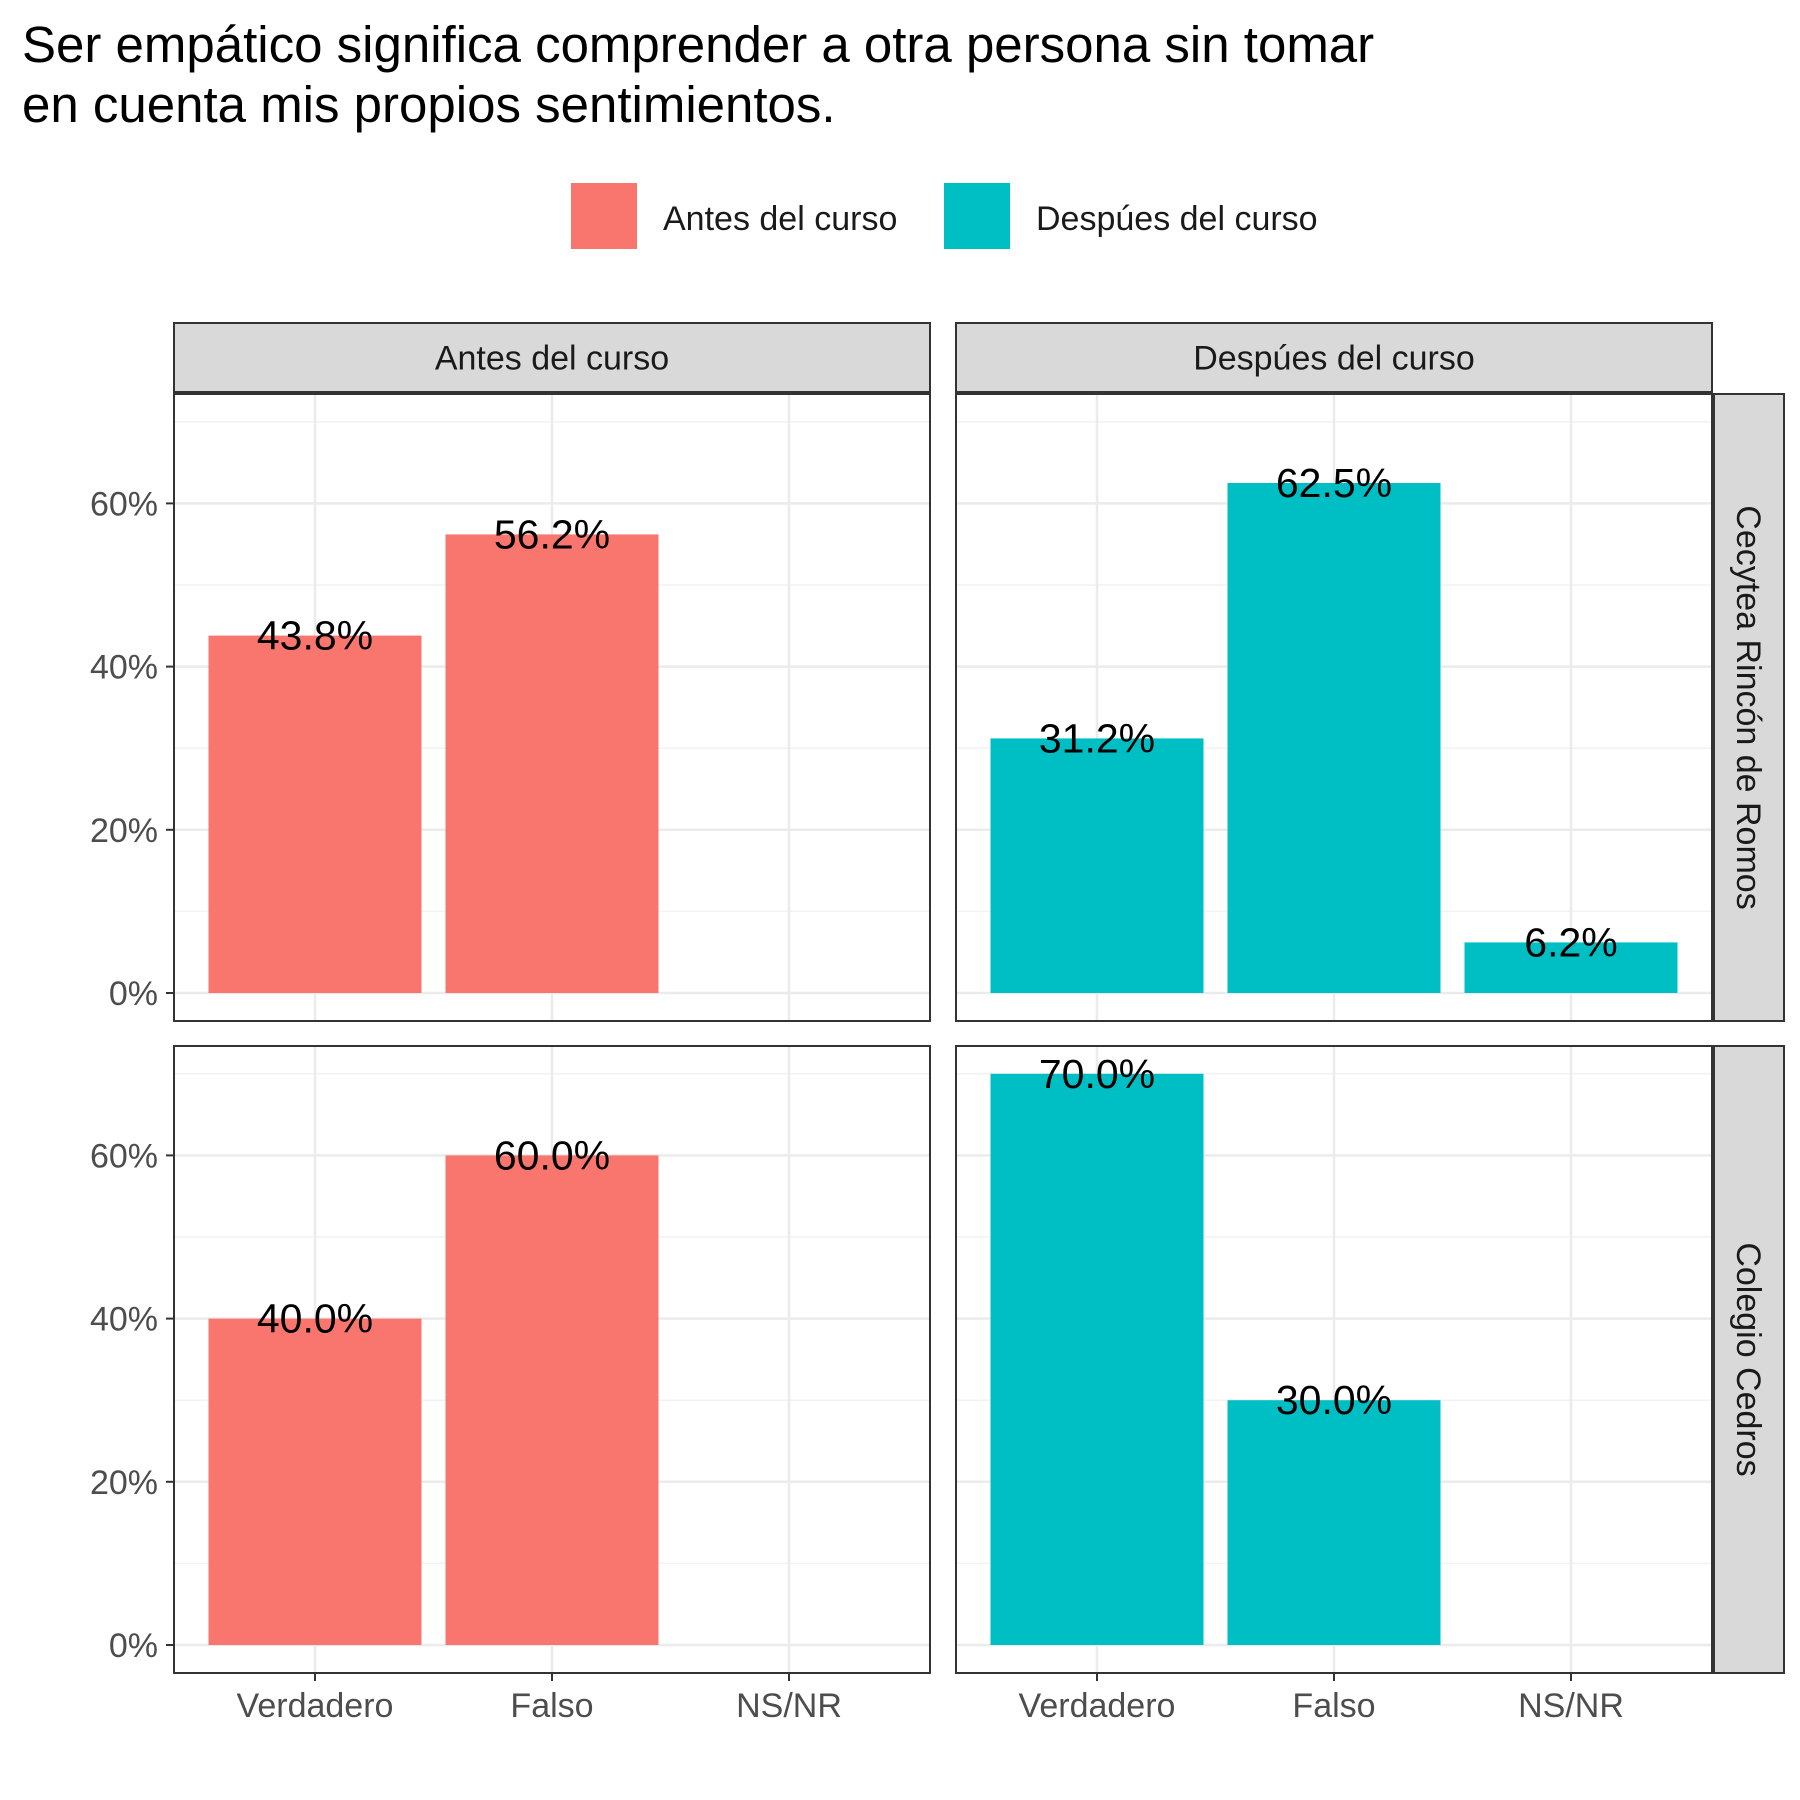  I want to click on strip-antes-del-curso, so click(552, 357).